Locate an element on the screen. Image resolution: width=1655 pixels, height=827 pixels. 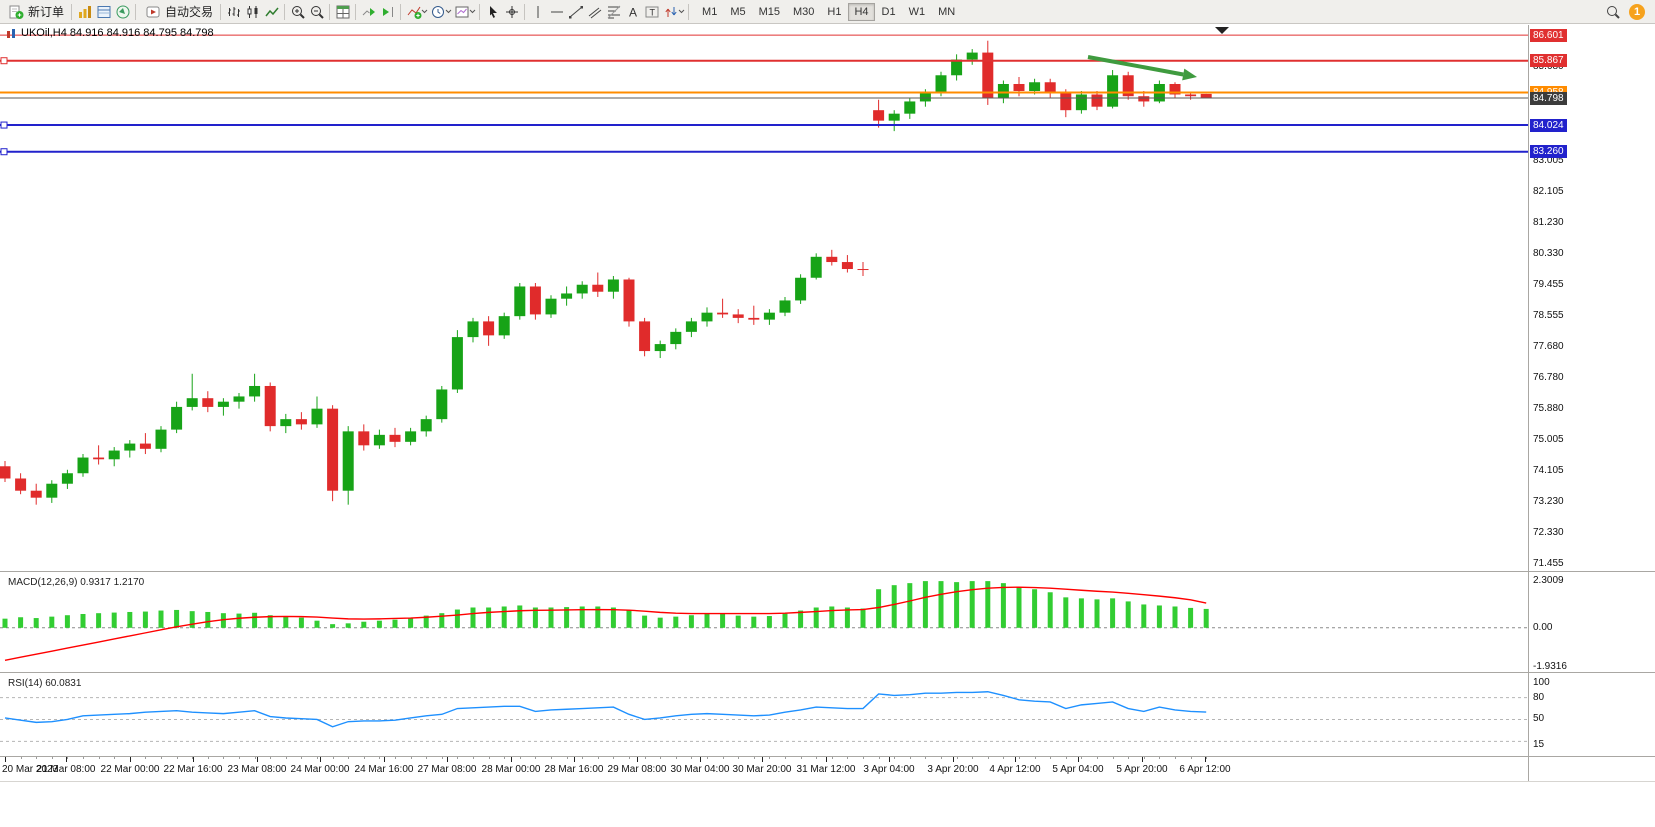
time-label: 24 Mar 16:00 is located at coordinates (384, 769).